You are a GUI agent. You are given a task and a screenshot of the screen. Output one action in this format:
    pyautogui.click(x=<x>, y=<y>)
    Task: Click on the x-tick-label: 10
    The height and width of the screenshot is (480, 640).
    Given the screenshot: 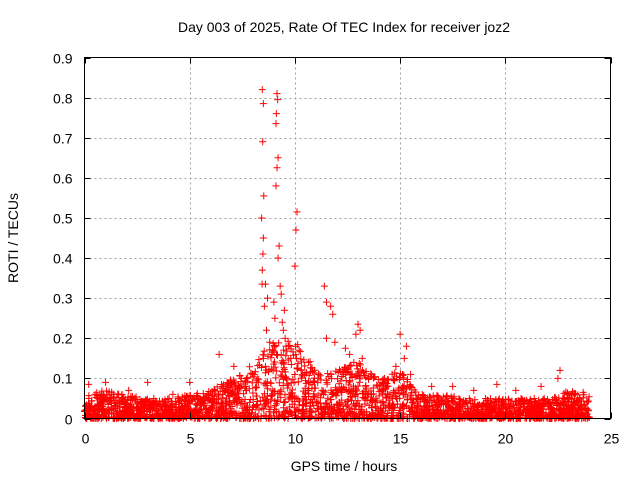 What is the action you would take?
    pyautogui.click(x=296, y=439)
    